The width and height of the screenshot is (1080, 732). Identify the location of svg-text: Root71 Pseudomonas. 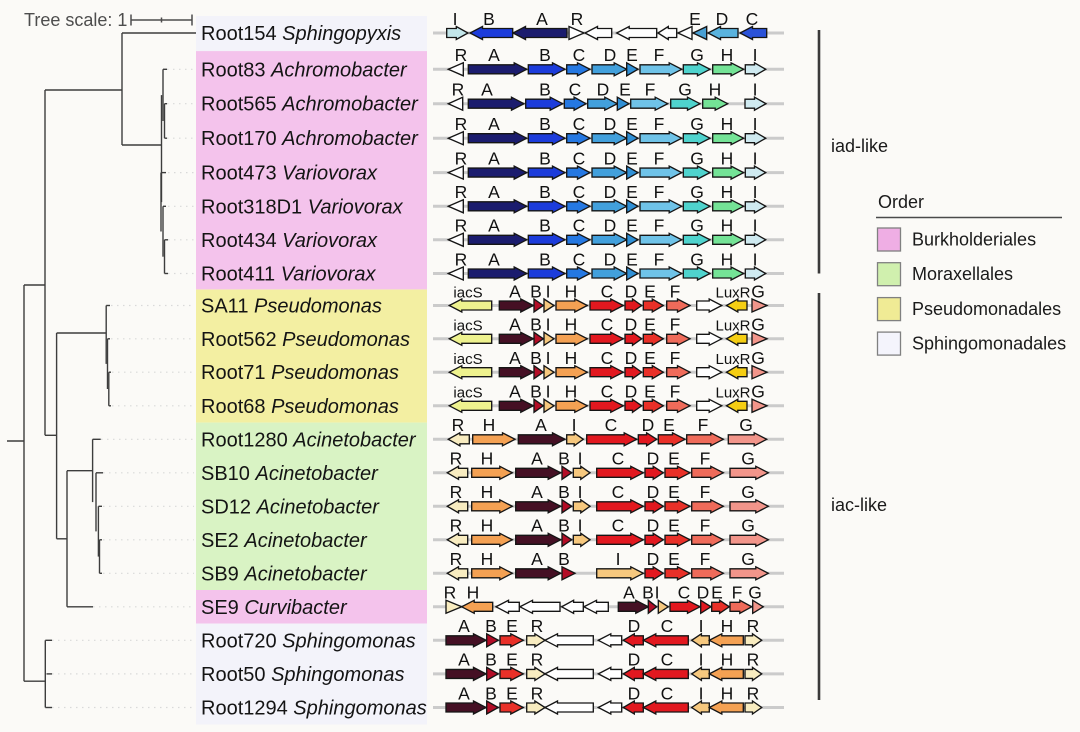
(300, 373).